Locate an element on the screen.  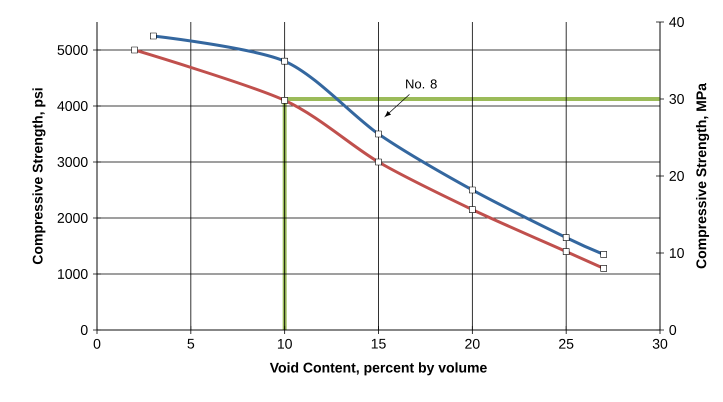
x-tick-label: 25 is located at coordinates (566, 343).